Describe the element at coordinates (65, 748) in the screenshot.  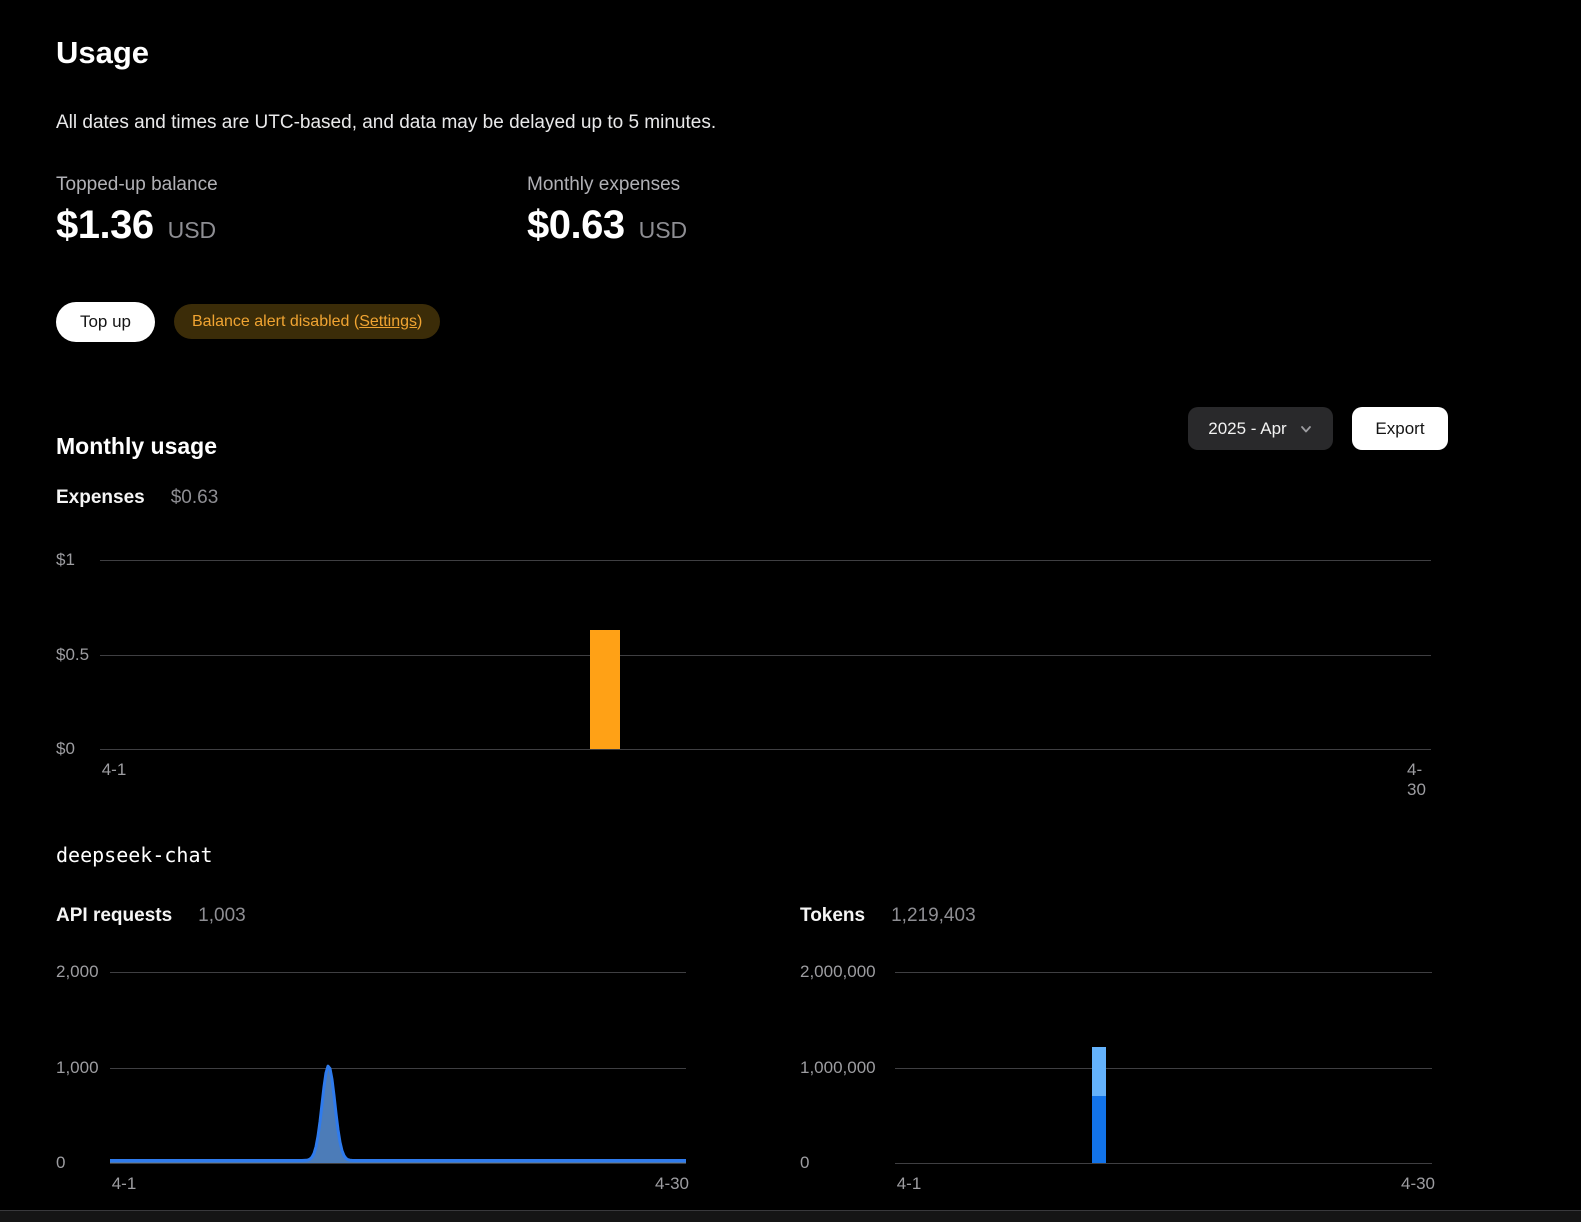
I see `y-tick-label: $0` at that location.